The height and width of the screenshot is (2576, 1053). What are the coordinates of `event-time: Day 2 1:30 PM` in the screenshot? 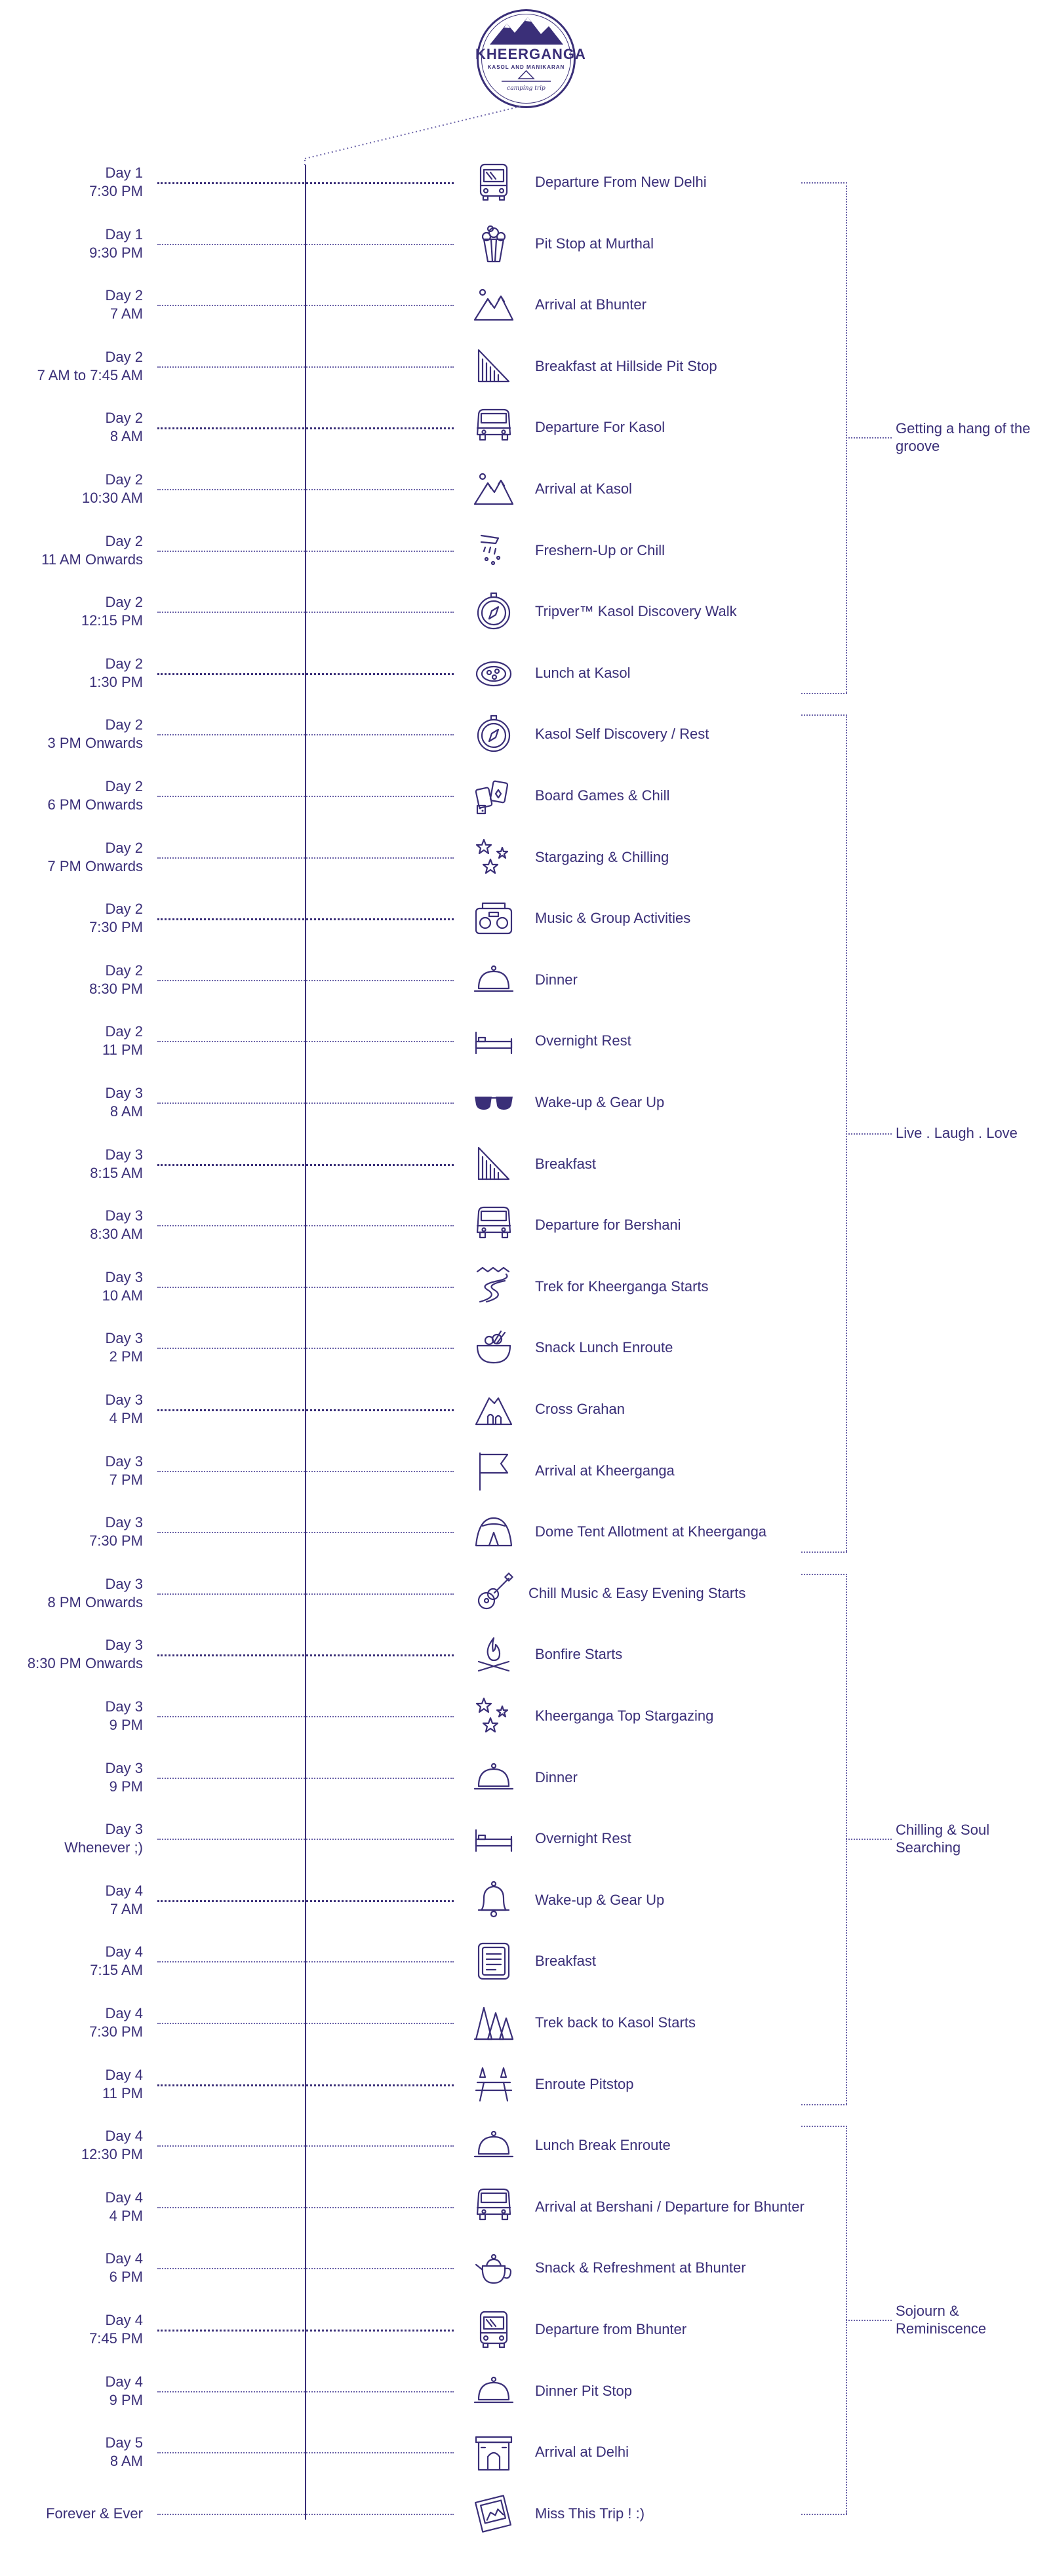 It's located at (116, 673).